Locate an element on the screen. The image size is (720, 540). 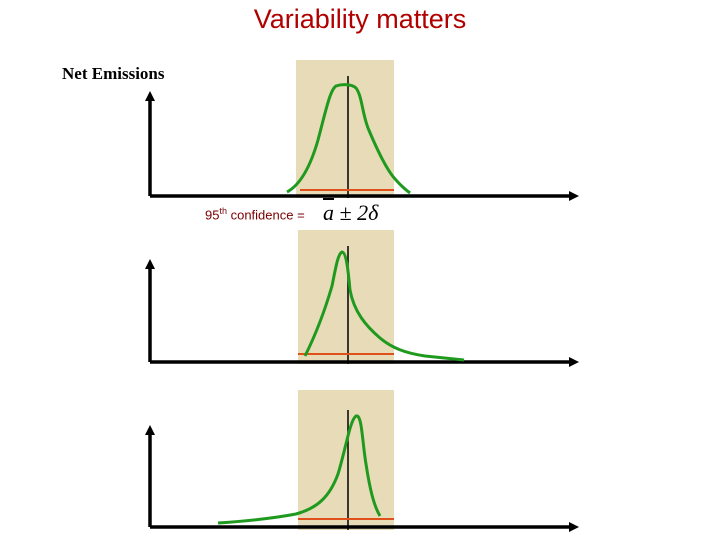
confidence-formula: a ± 2δ is located at coordinates (350, 213).